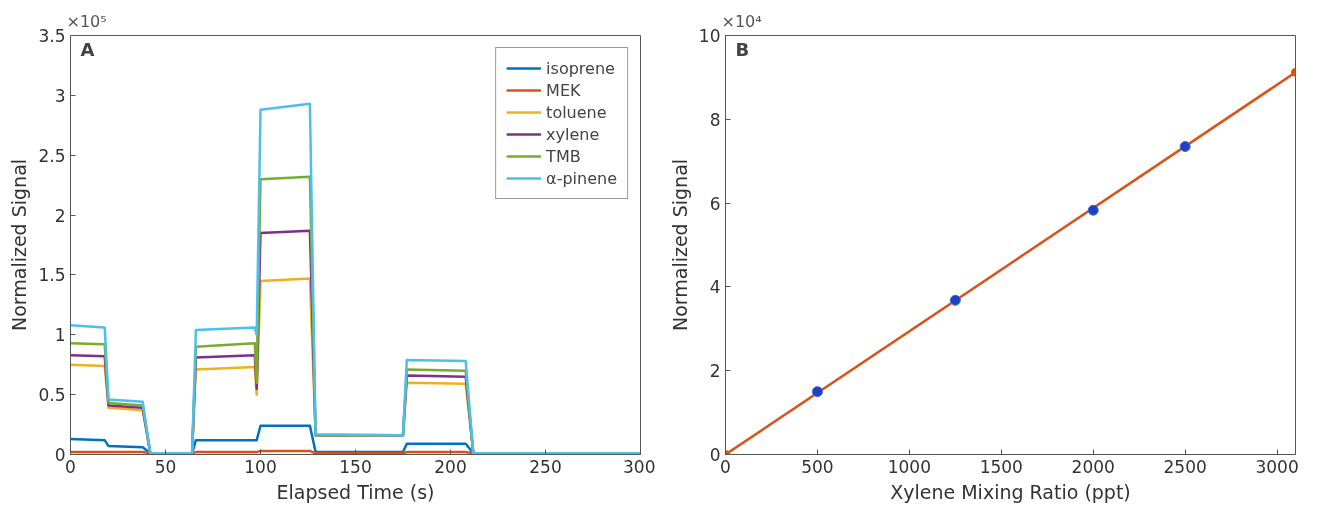  What do you see at coordinates (573, 134) in the screenshot?
I see `legend-label: xylene` at bounding box center [573, 134].